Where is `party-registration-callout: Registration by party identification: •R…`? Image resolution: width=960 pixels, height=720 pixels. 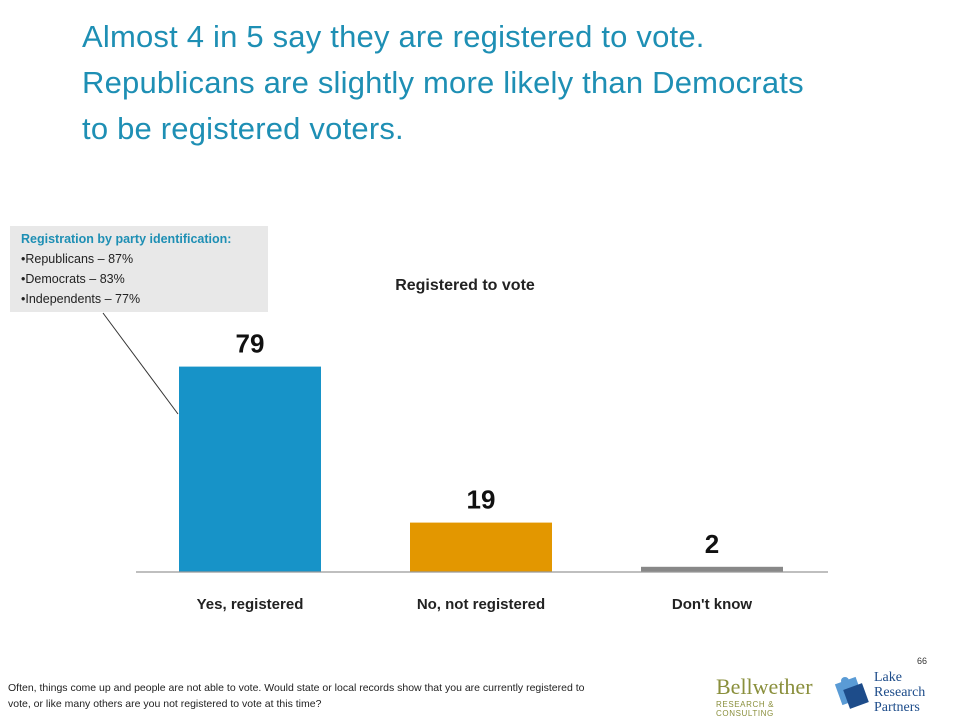
party-registration-callout: Registration by party identification: •R… is located at coordinates (139, 269).